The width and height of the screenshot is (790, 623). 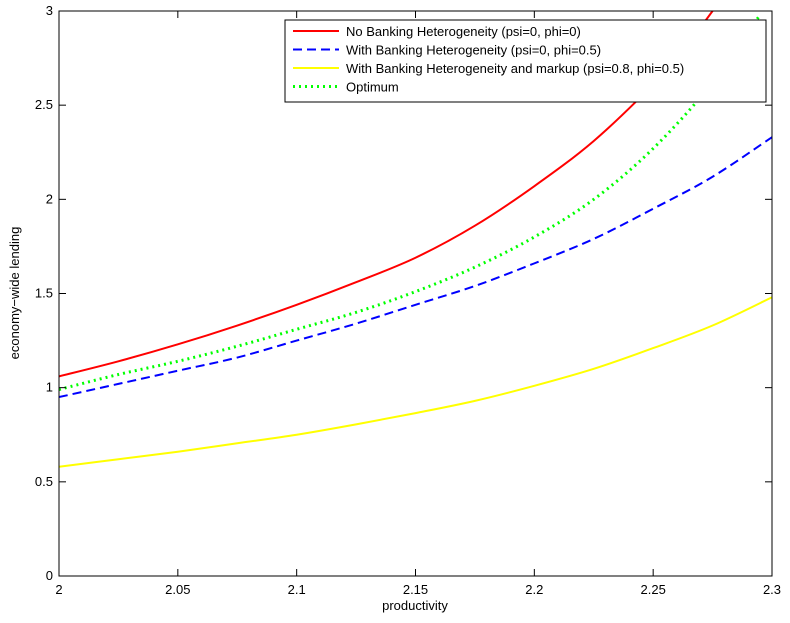 I want to click on x-tick-label: 2, so click(x=58, y=589).